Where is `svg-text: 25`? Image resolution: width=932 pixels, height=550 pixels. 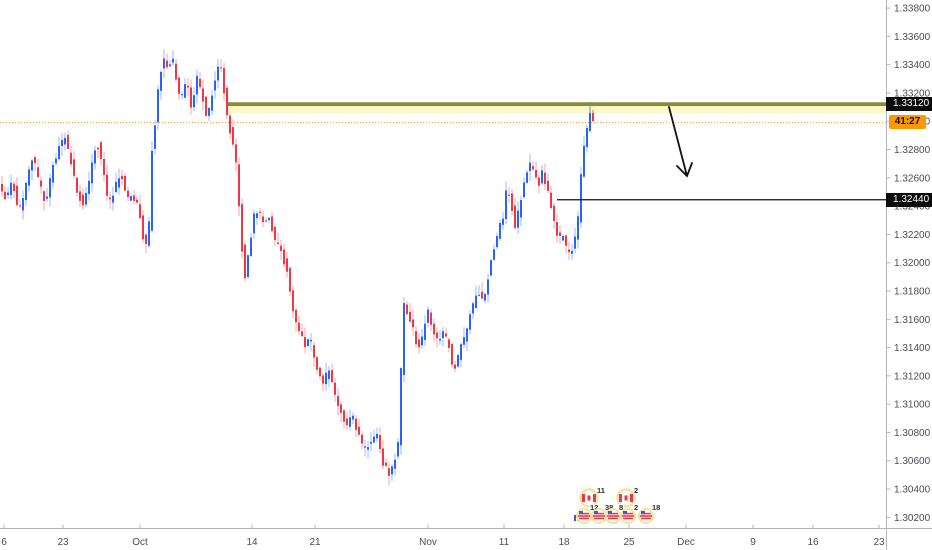
svg-text: 25 is located at coordinates (629, 542).